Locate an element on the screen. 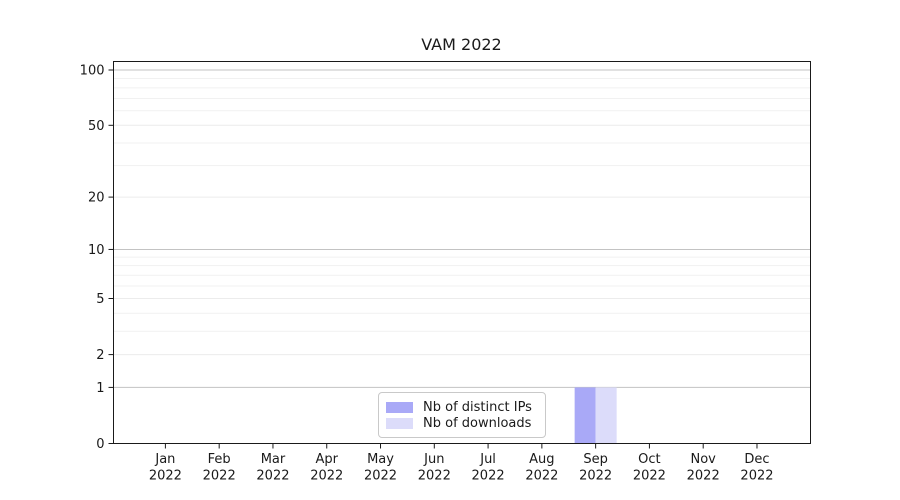 The height and width of the screenshot is (500, 900). x-tick-label: Oct 2022 is located at coordinates (649, 468).